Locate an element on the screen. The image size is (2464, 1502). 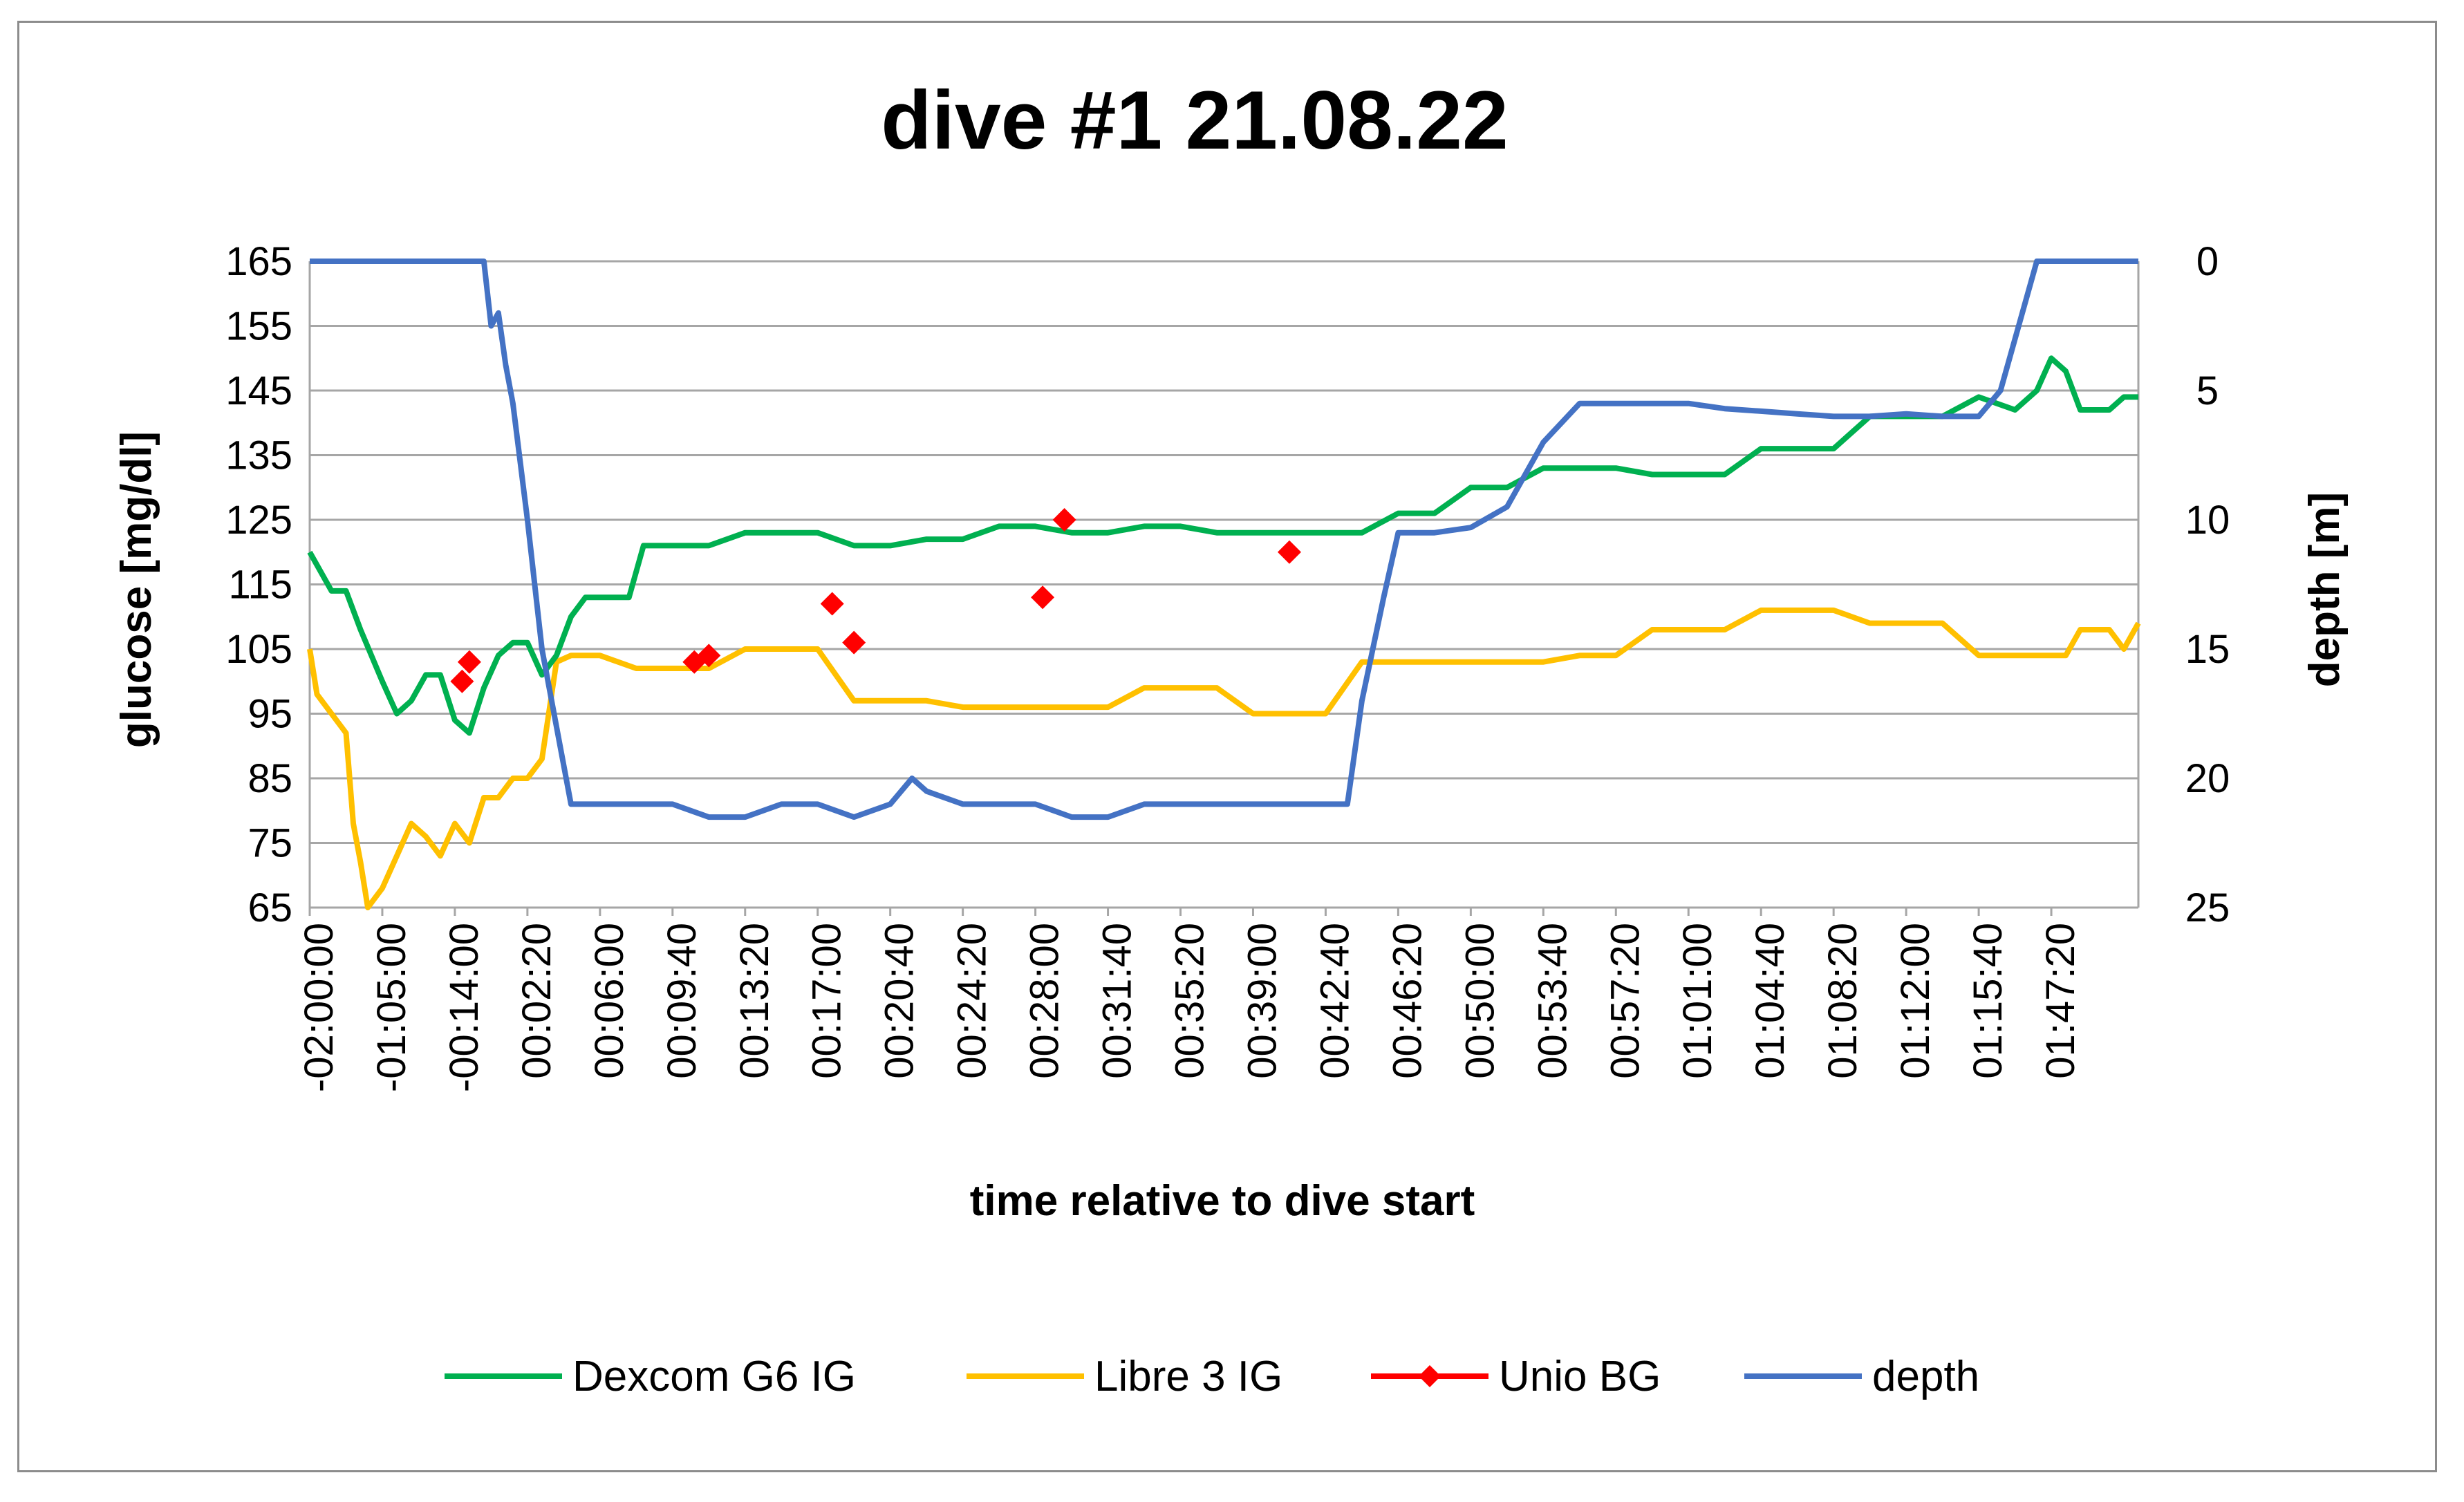
y-tick-label: 135 is located at coordinates (258, 455).